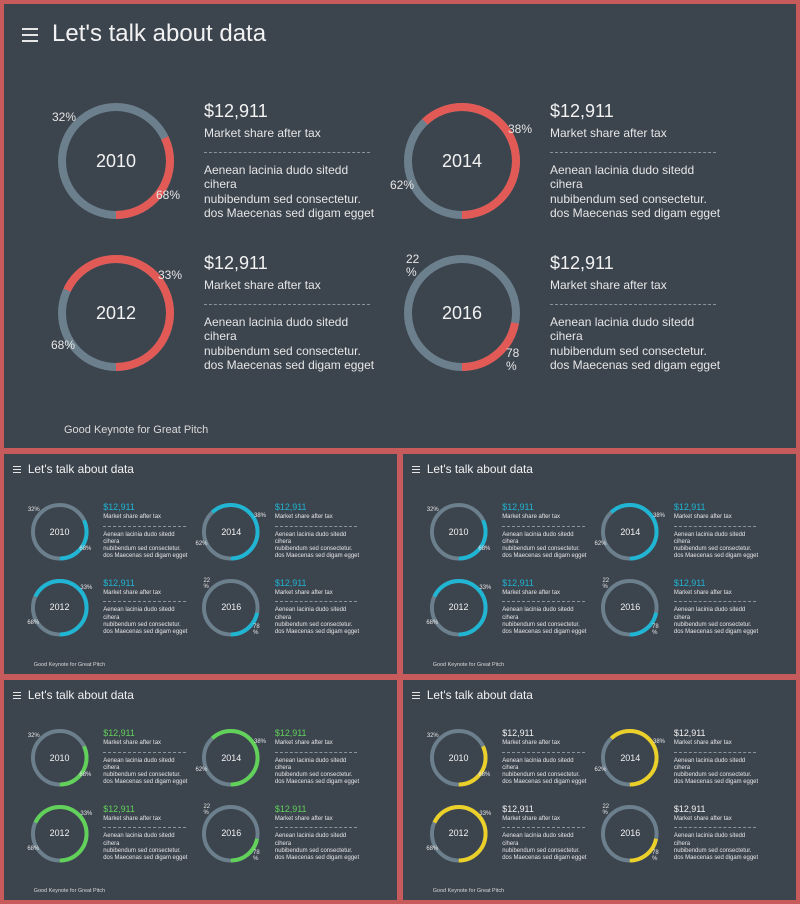  I want to click on year-label: 2014, so click(630, 757).